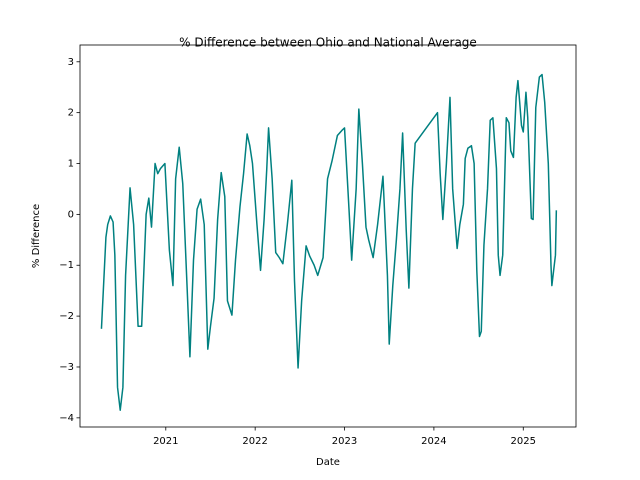 This screenshot has height=480, width=640. I want to click on y-axis-label: % Difference, so click(36, 236).